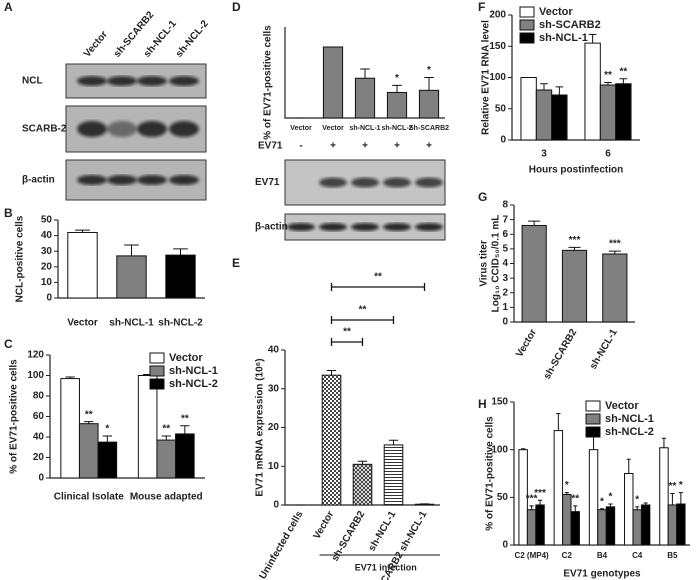  Describe the element at coordinates (347, 332) in the screenshot. I see `bracket-label: **` at that location.